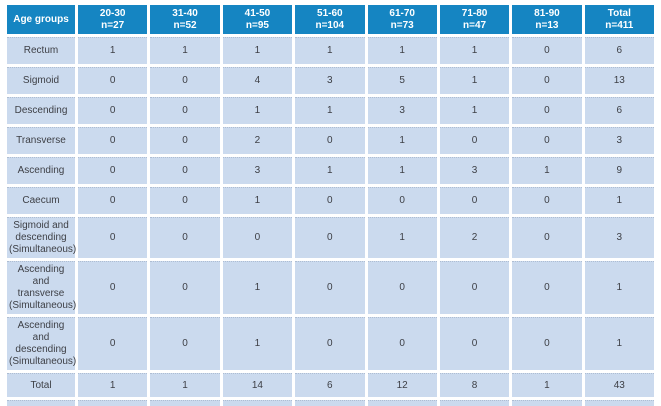 The image size is (661, 406). Describe the element at coordinates (41, 385) in the screenshot. I see `row-label: Total` at that location.